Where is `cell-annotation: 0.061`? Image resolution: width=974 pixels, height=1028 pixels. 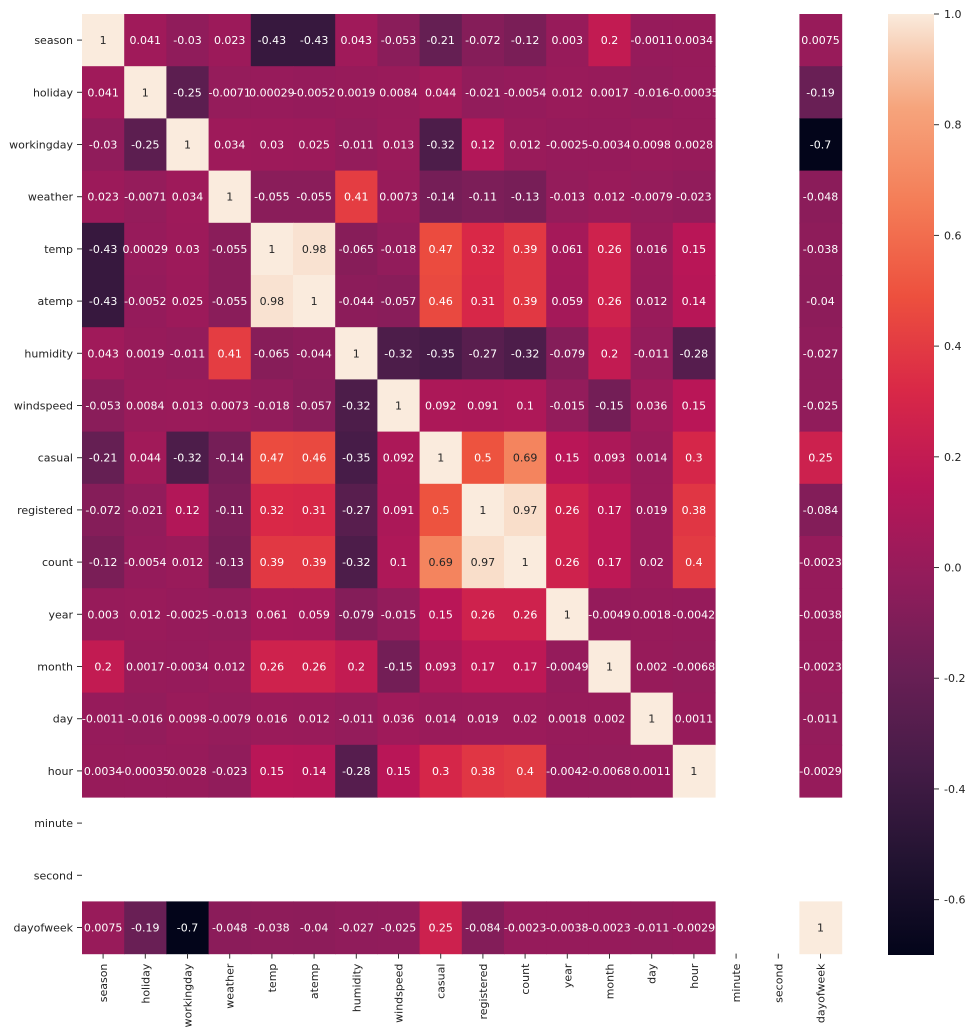 cell-annotation: 0.061 is located at coordinates (568, 249).